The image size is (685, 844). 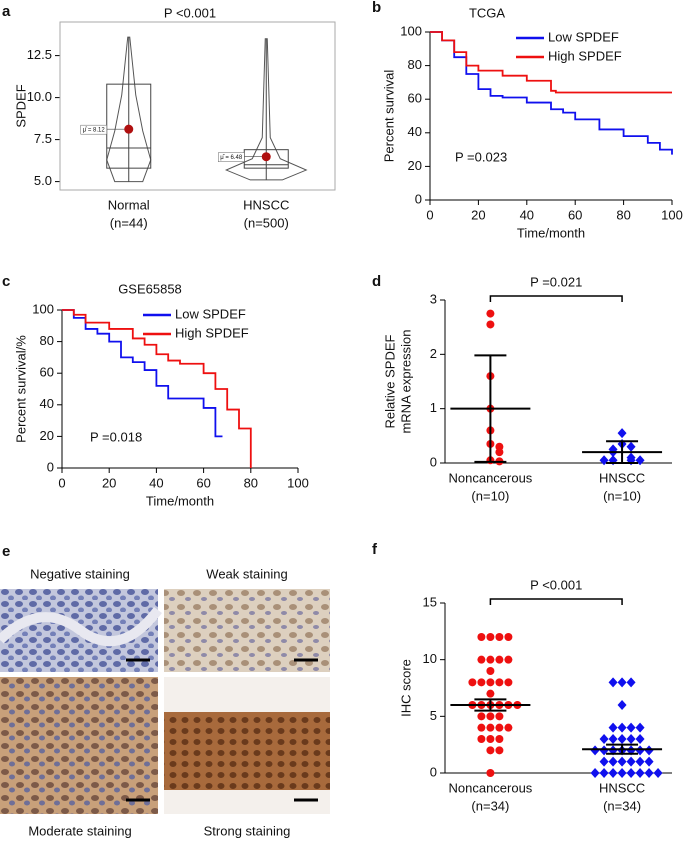 I want to click on y-axis-label: mRNA expression, so click(x=405, y=381).